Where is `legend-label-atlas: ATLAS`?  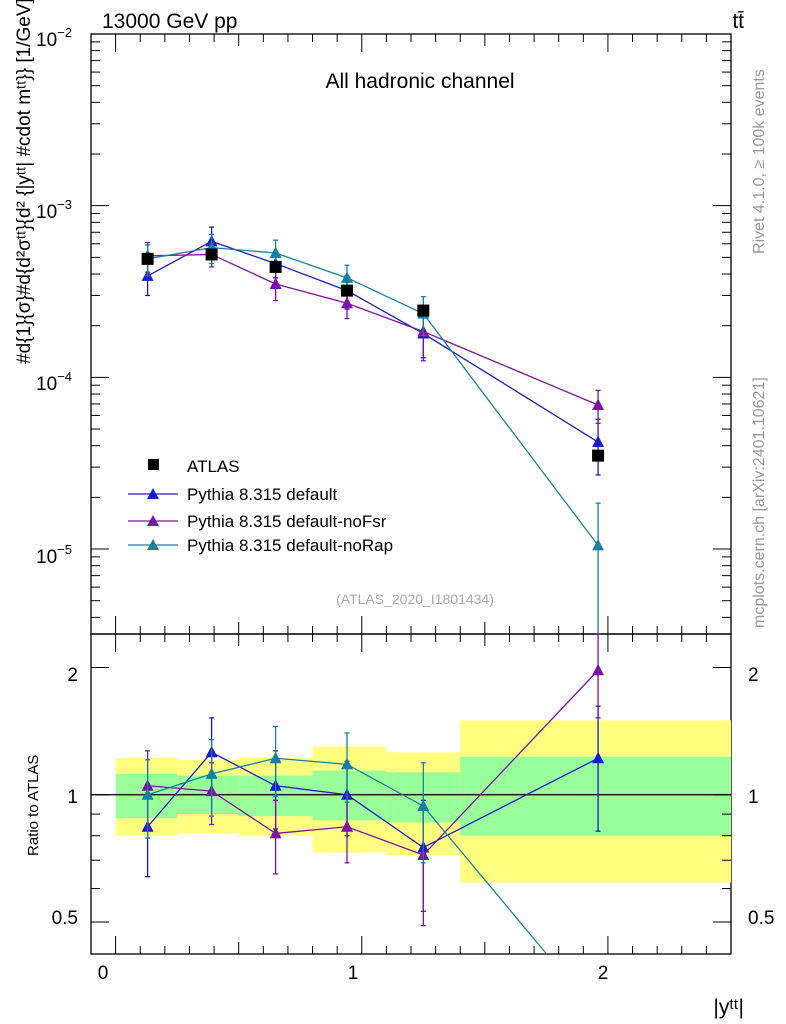 legend-label-atlas: ATLAS is located at coordinates (213, 466).